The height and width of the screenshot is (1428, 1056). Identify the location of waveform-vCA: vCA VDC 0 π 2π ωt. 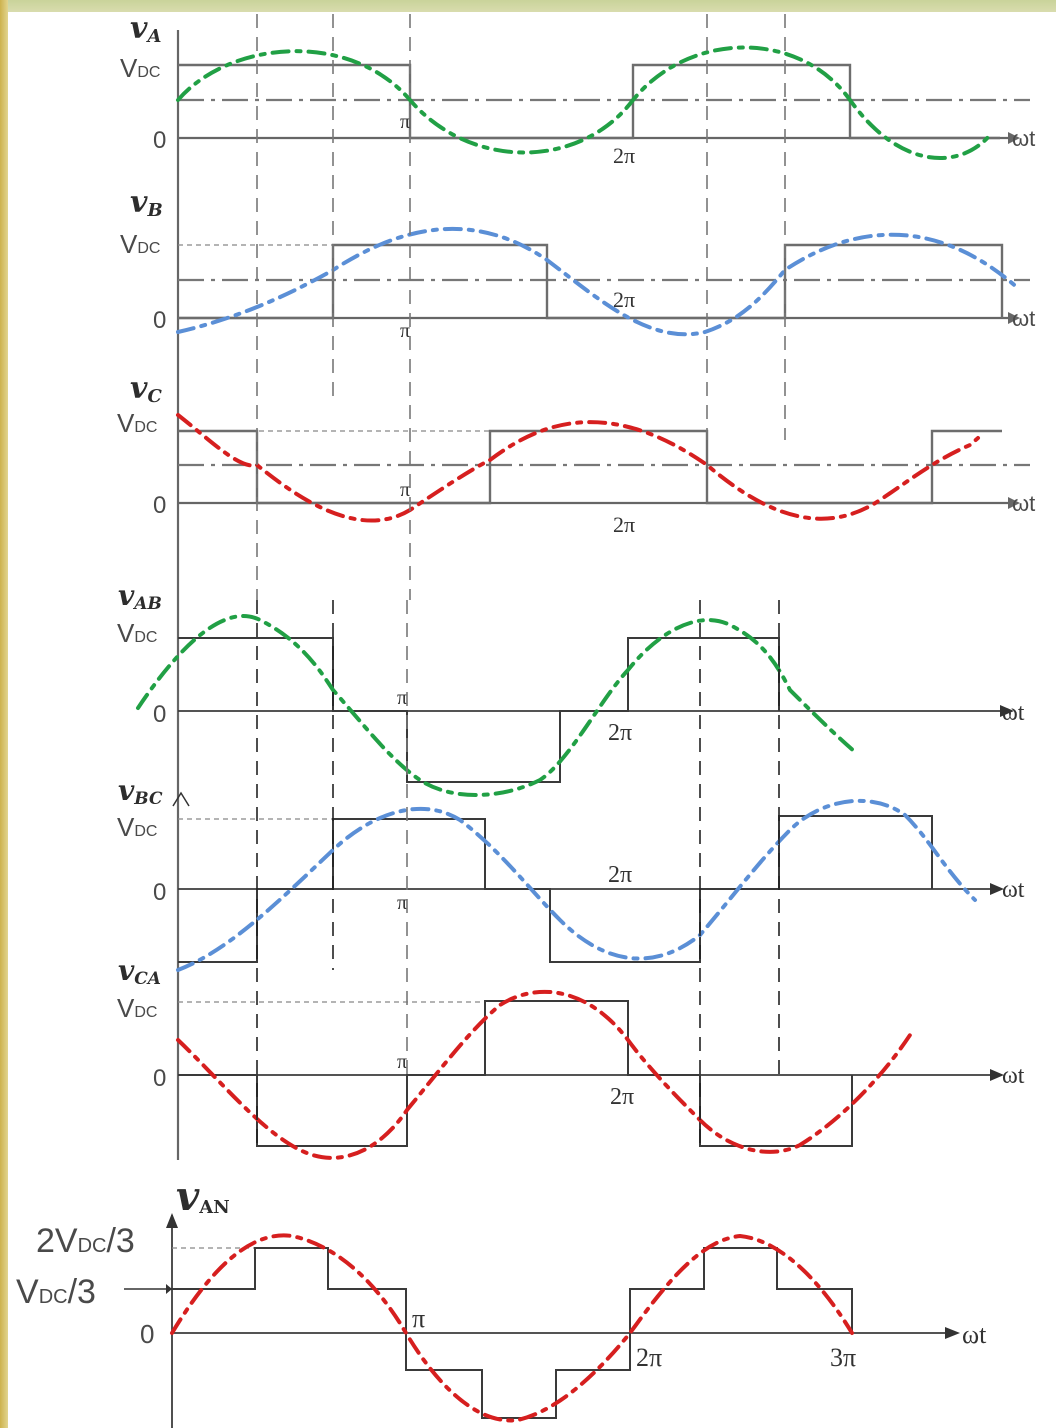
(571, 1057).